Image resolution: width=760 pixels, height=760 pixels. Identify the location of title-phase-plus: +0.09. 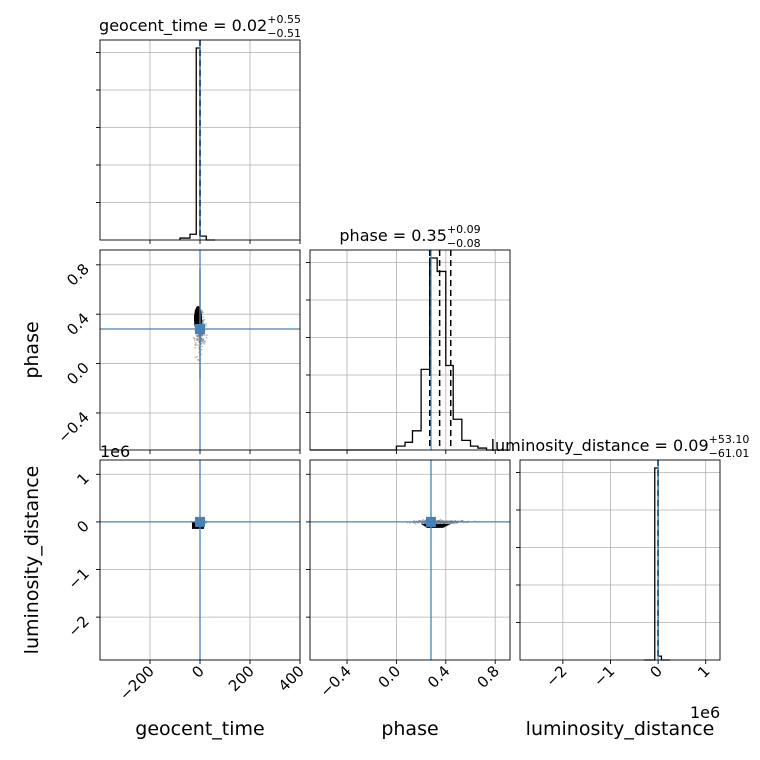
(464, 229).